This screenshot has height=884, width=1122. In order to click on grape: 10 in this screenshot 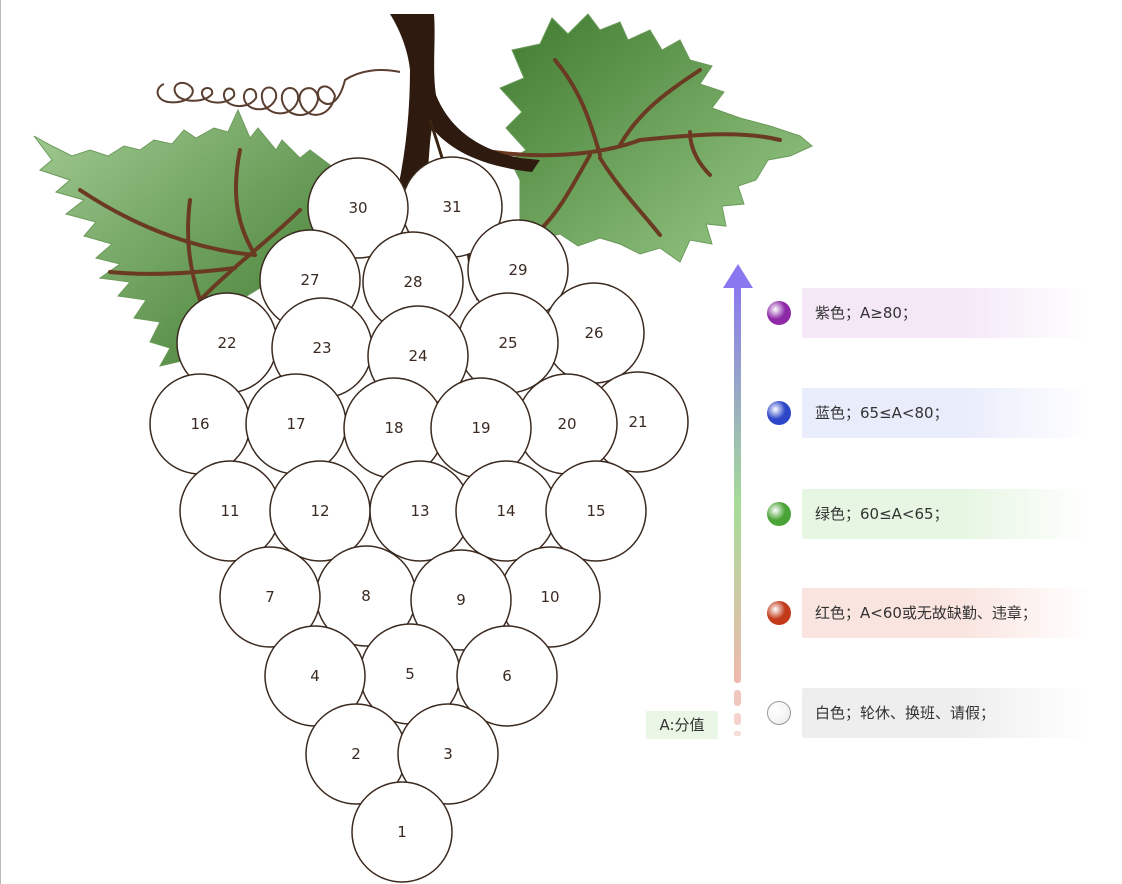, I will do `click(550, 597)`.